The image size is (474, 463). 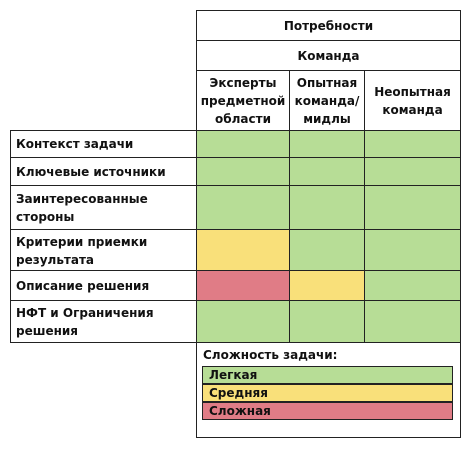 I want to click on row-label-solution-description: Описание решения, so click(x=83, y=286).